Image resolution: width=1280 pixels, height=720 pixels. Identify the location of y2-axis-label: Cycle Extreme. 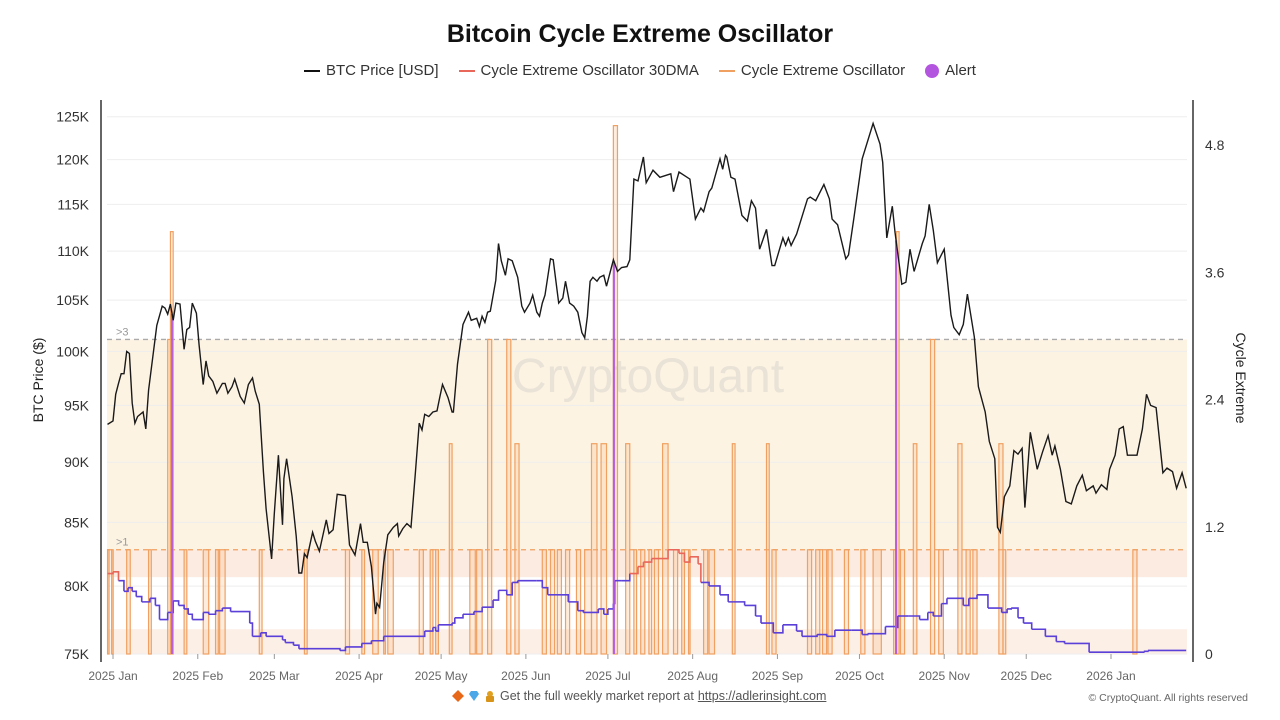
(1241, 377).